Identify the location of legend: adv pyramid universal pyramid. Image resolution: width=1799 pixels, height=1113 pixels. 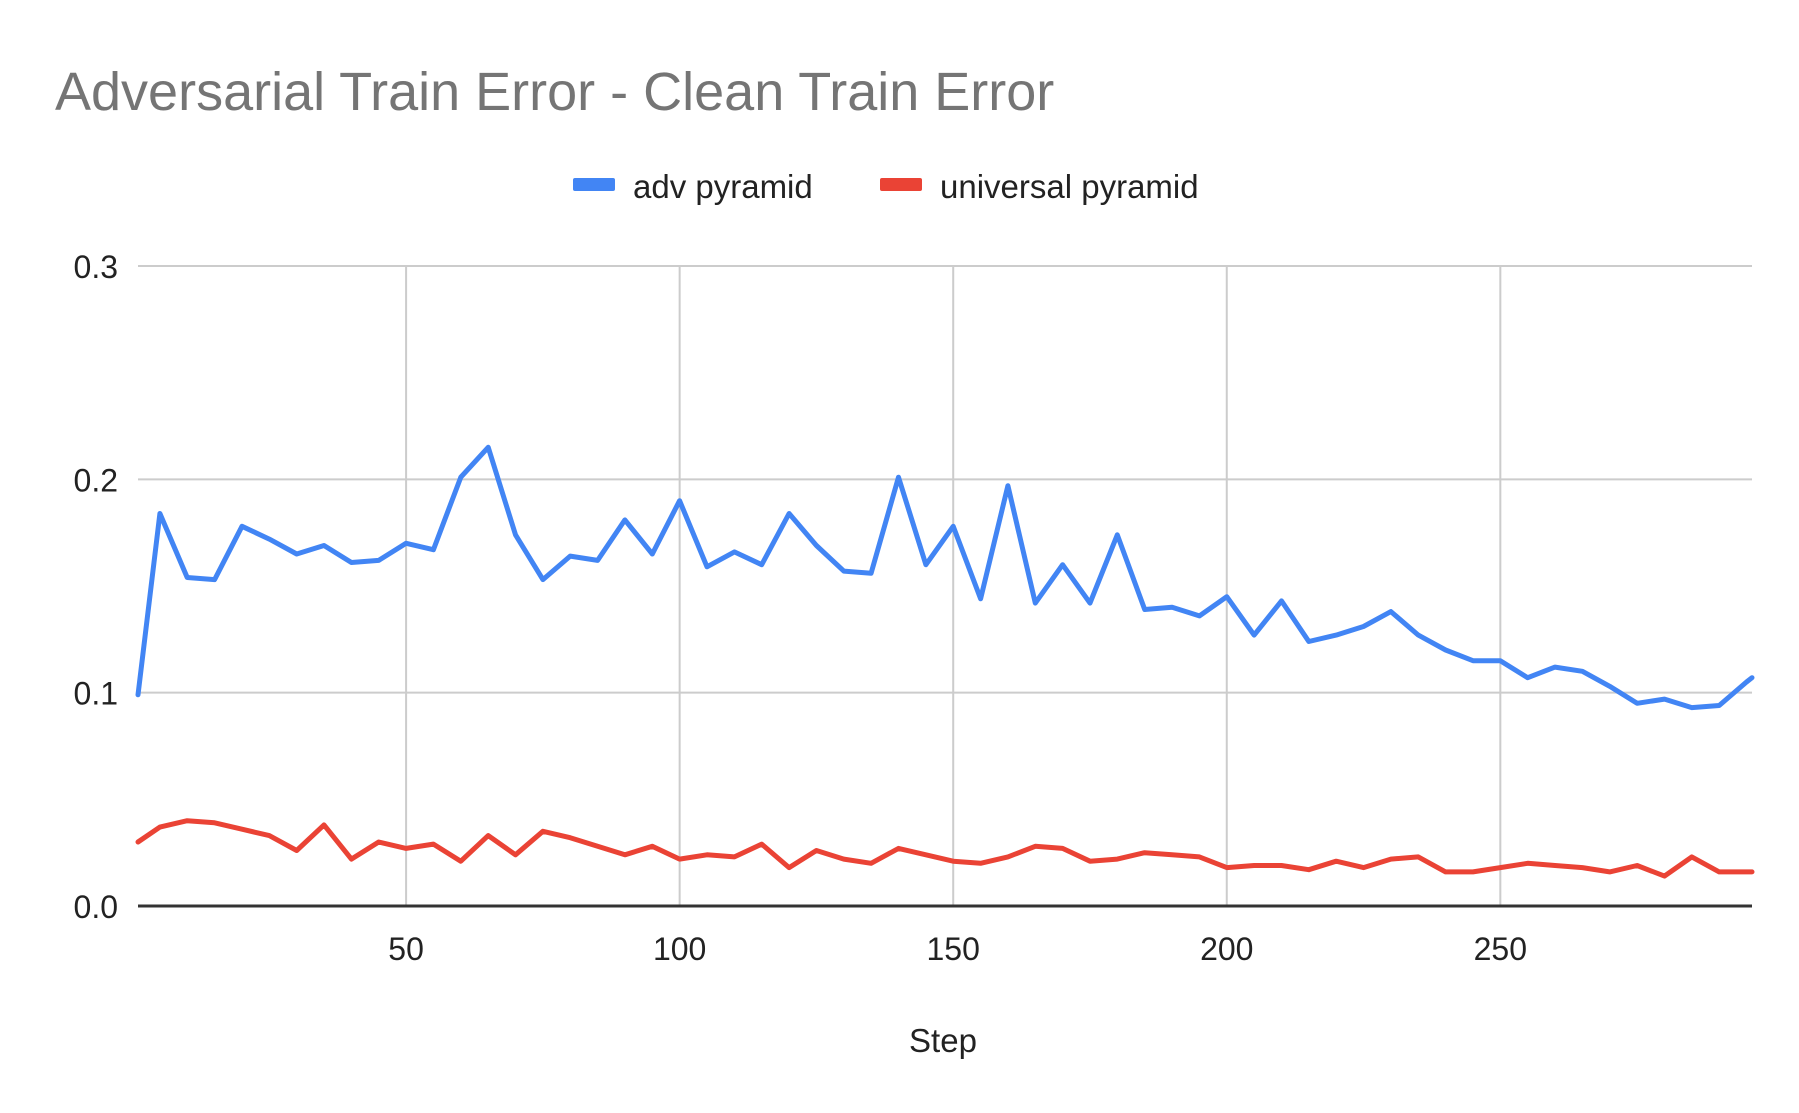
(886, 186).